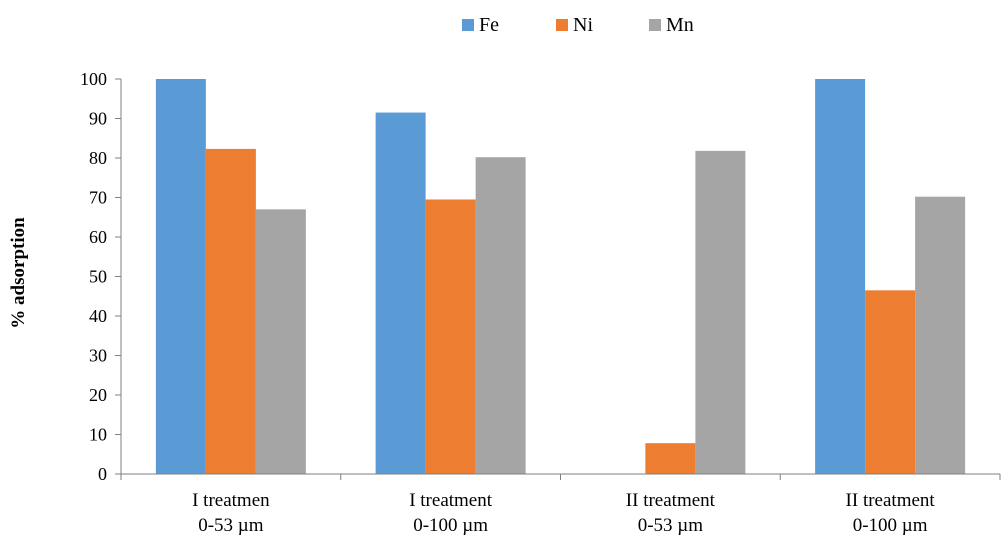  Describe the element at coordinates (98, 435) in the screenshot. I see `y-tick-label: 10` at that location.